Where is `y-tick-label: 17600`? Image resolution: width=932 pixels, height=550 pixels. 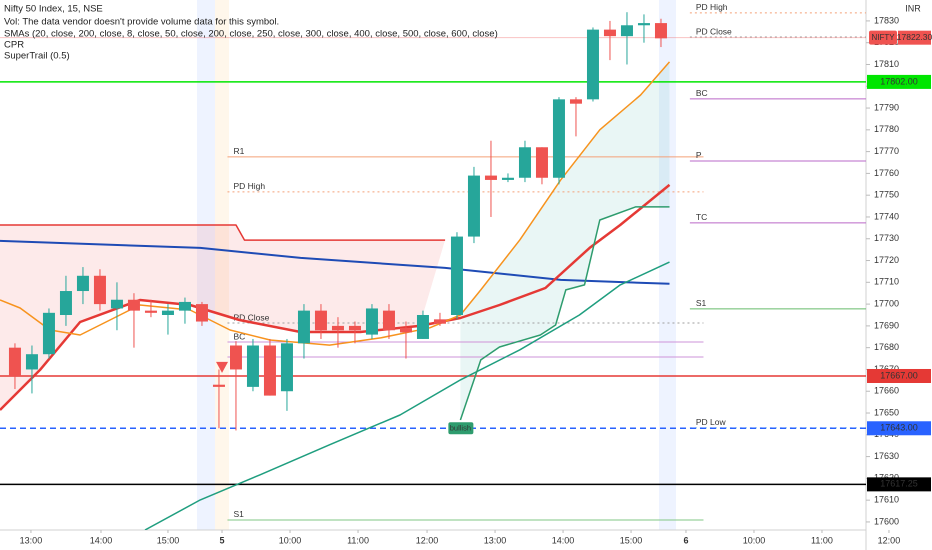
y-tick-label: 17600 is located at coordinates (886, 521).